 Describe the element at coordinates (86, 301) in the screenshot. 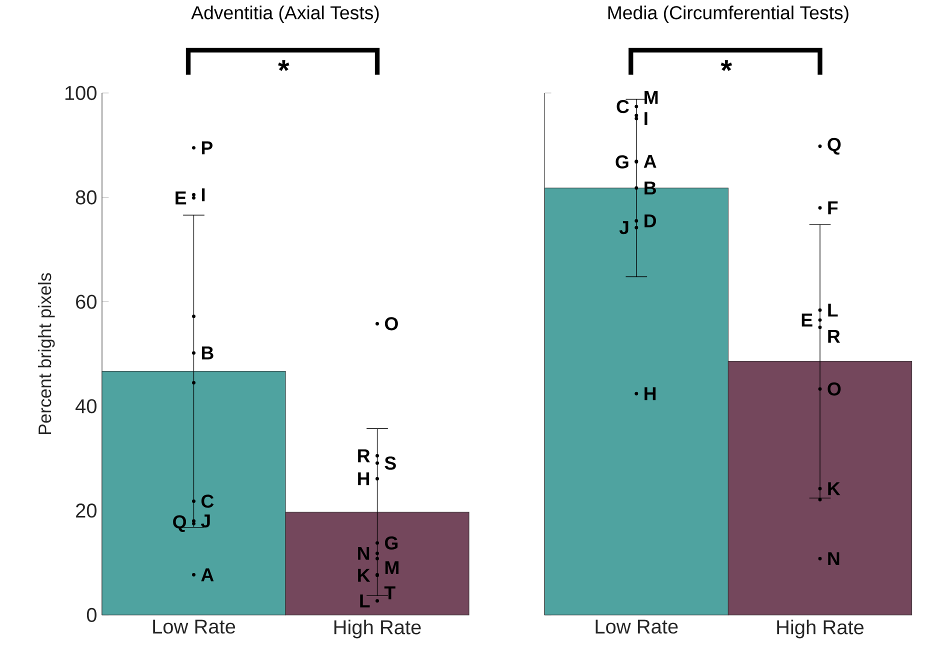

I see `y-tick-label: 60` at that location.